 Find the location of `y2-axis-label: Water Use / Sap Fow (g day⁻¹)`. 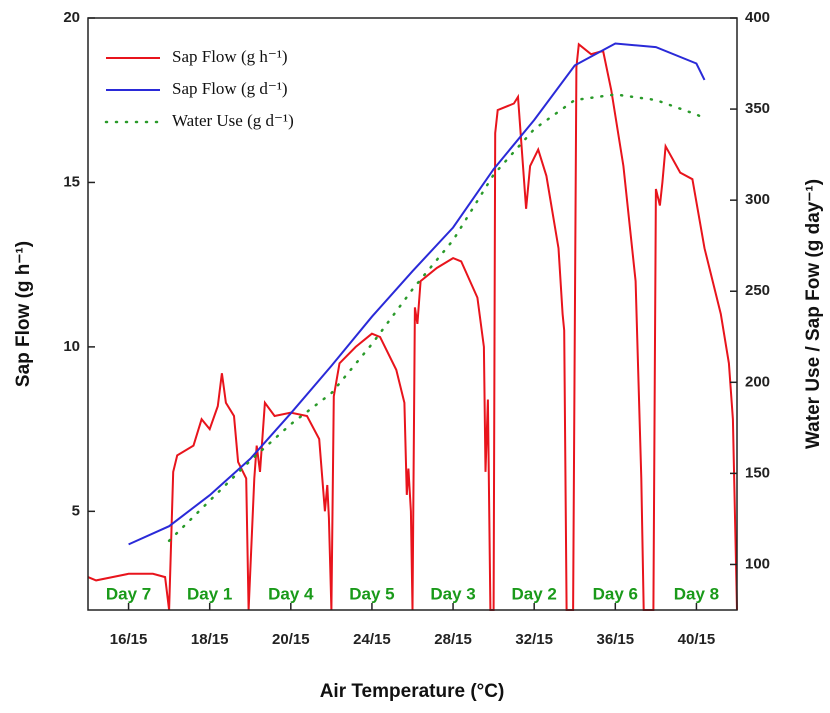

y2-axis-label: Water Use / Sap Fow (g day⁻¹) is located at coordinates (813, 314).